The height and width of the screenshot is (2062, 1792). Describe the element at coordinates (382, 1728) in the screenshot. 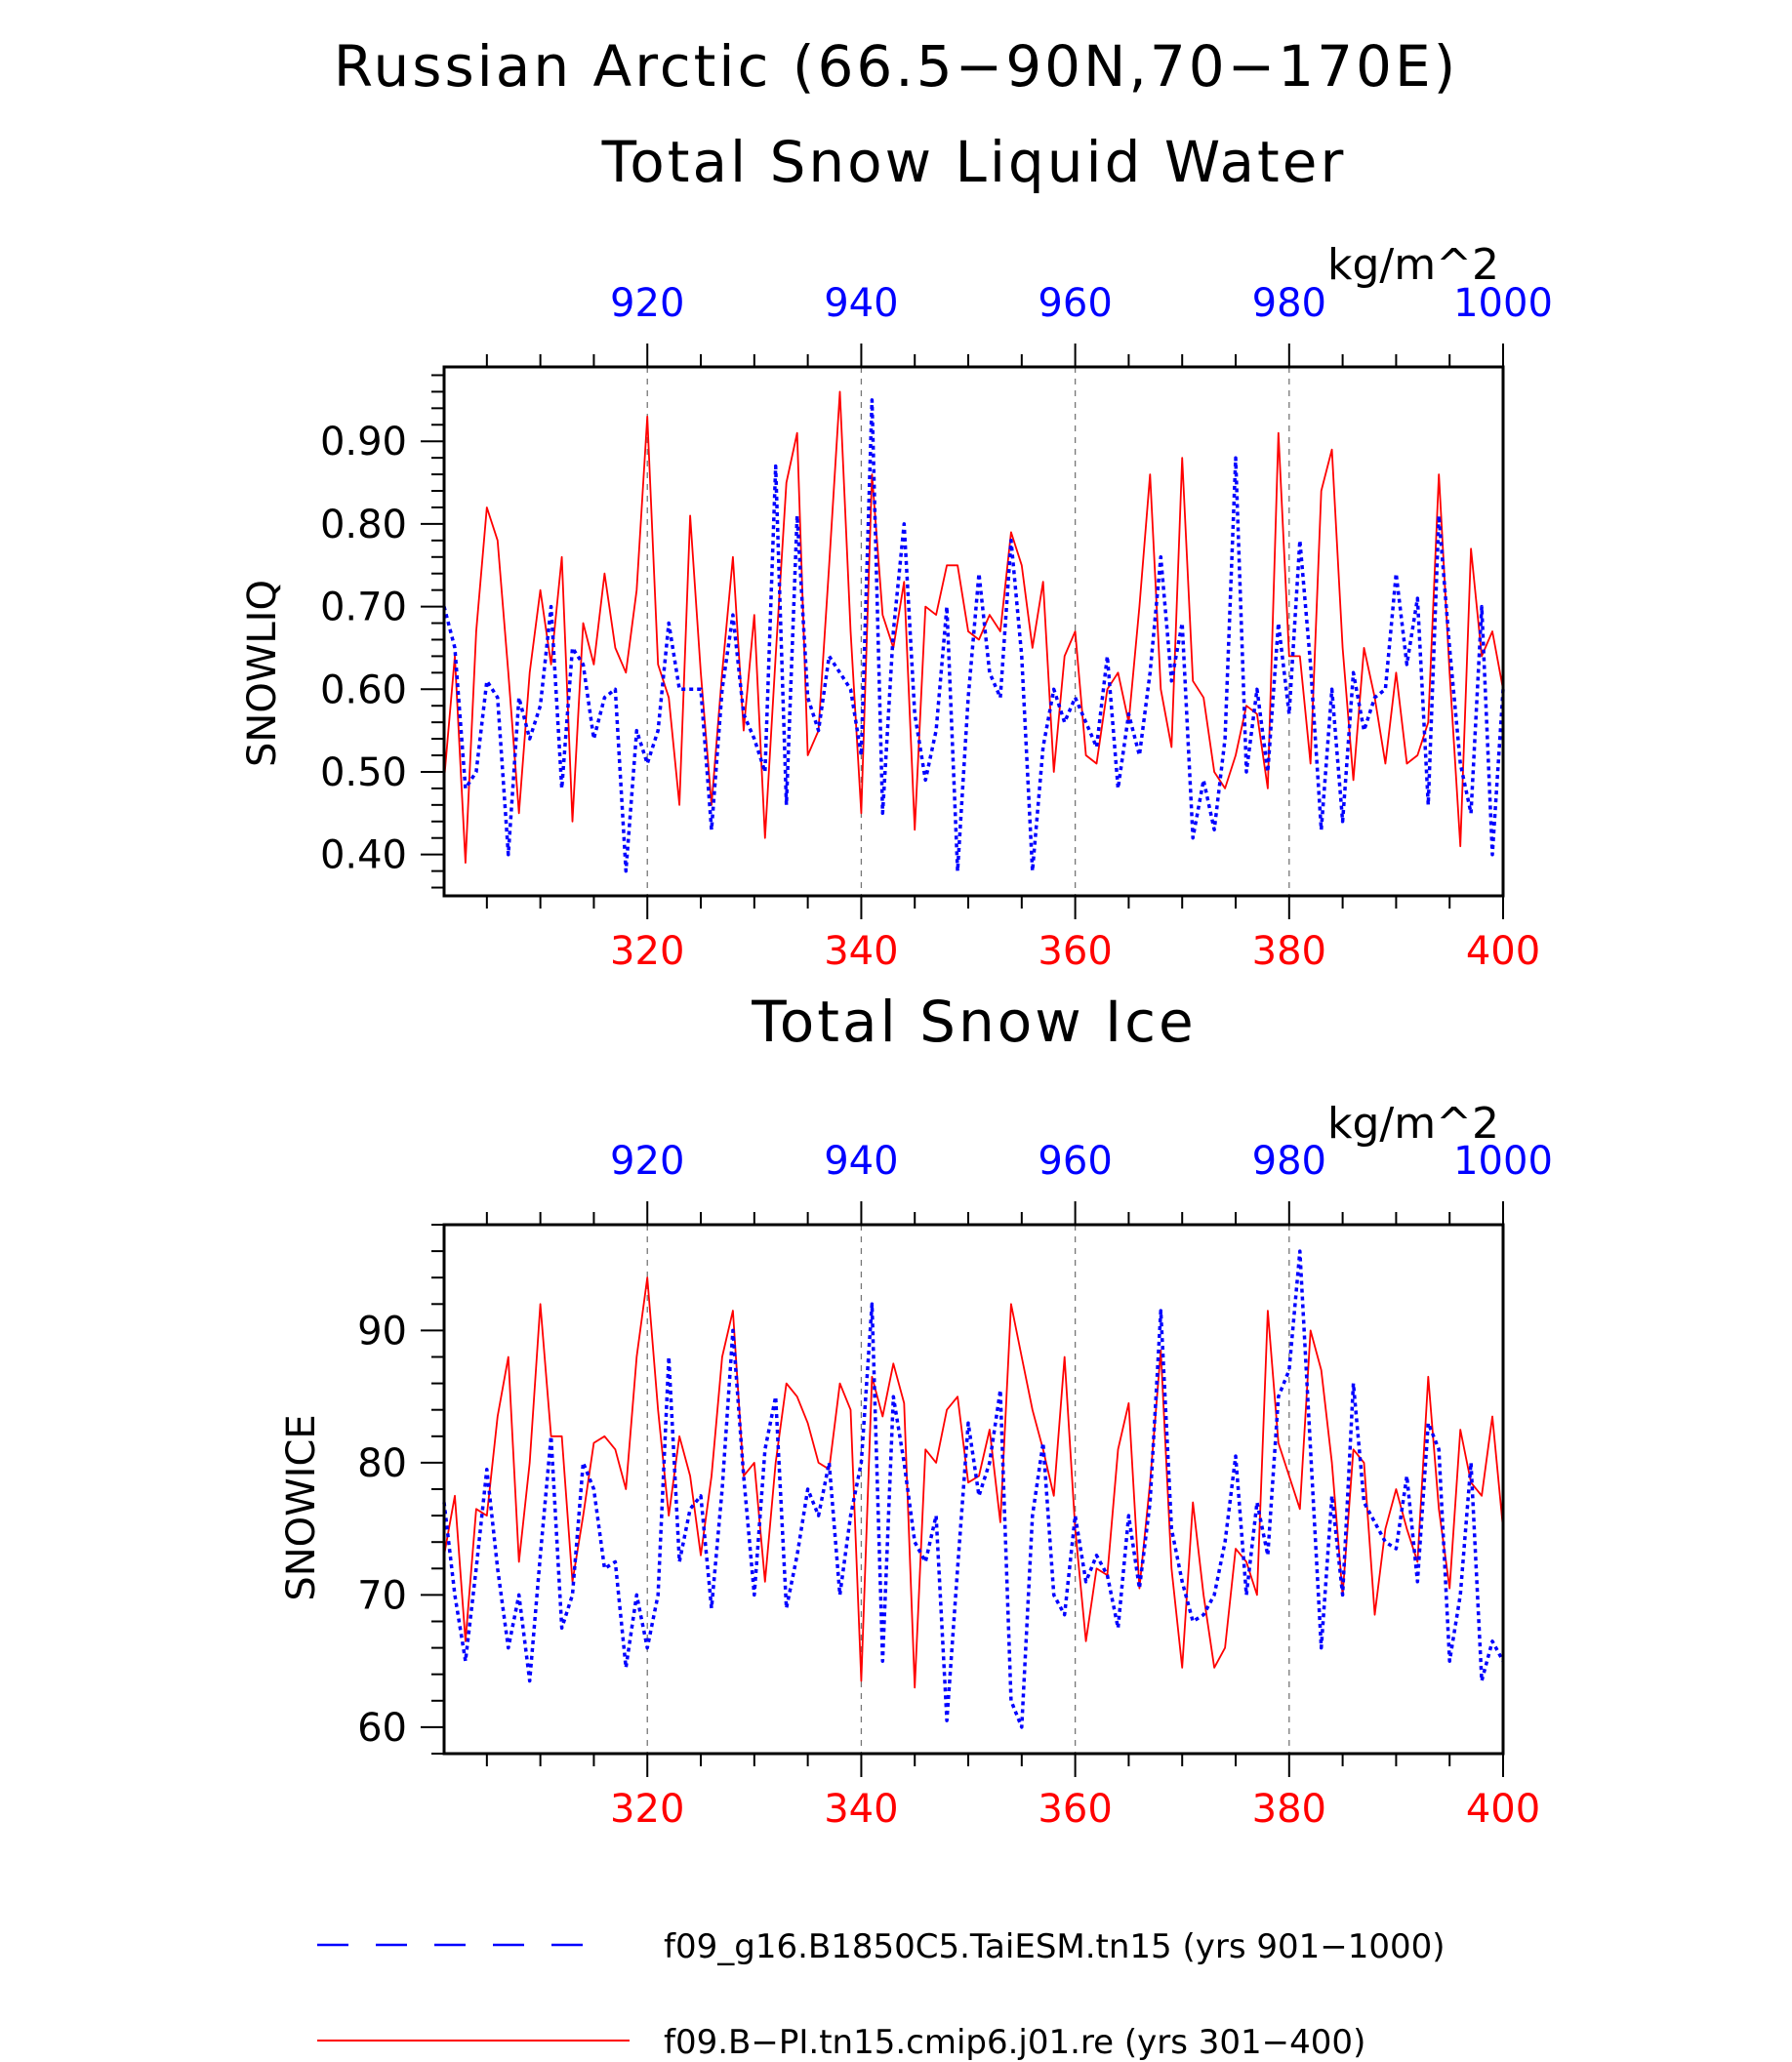

I see `snowice-ytick-label: 60` at that location.